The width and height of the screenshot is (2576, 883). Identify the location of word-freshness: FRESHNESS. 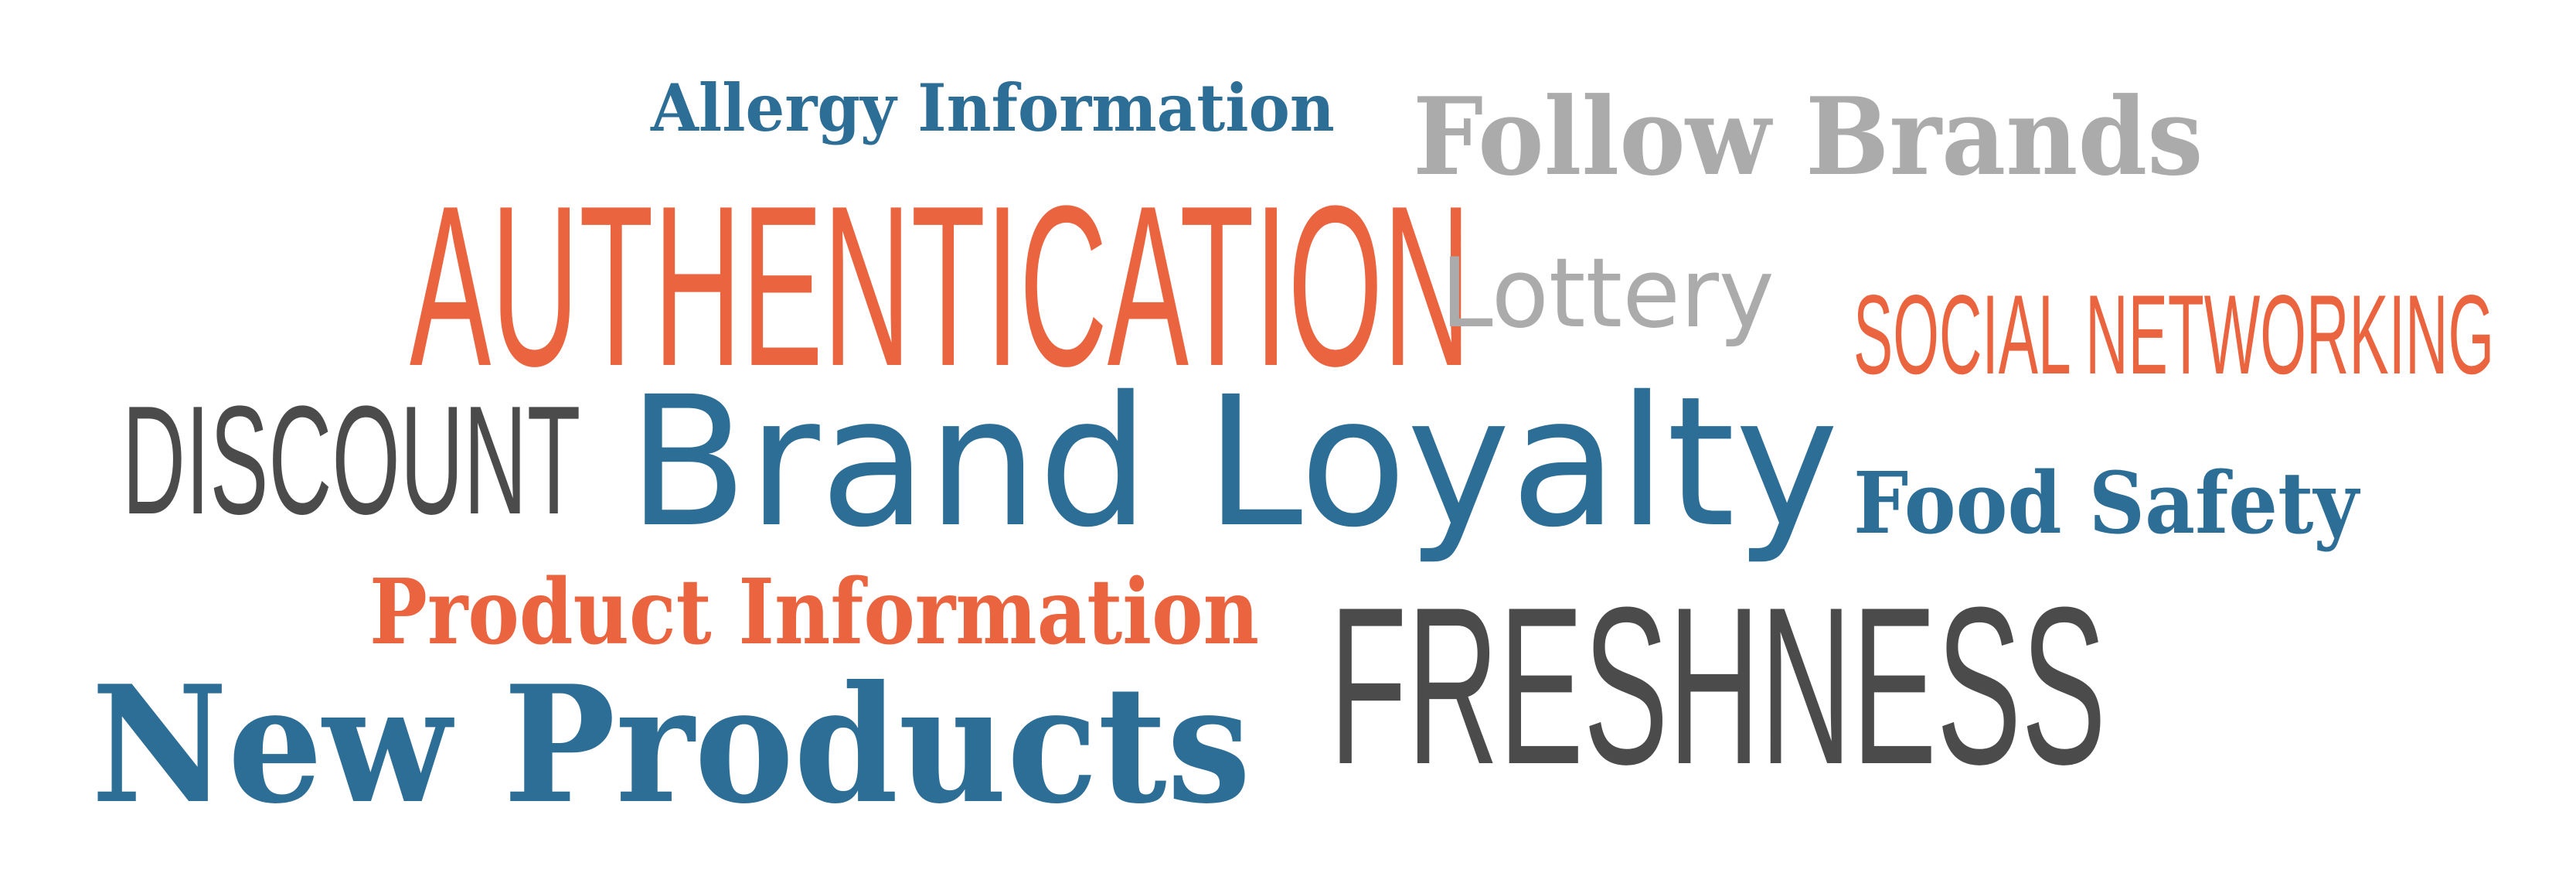
(1718, 686).